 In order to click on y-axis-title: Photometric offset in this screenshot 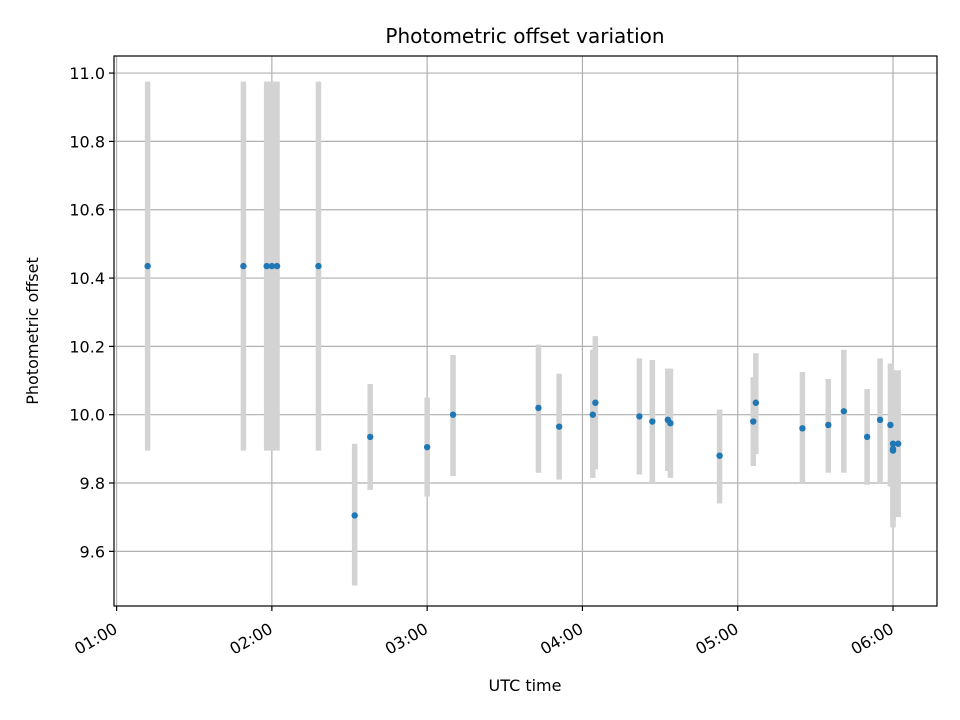, I will do `click(32, 331)`.